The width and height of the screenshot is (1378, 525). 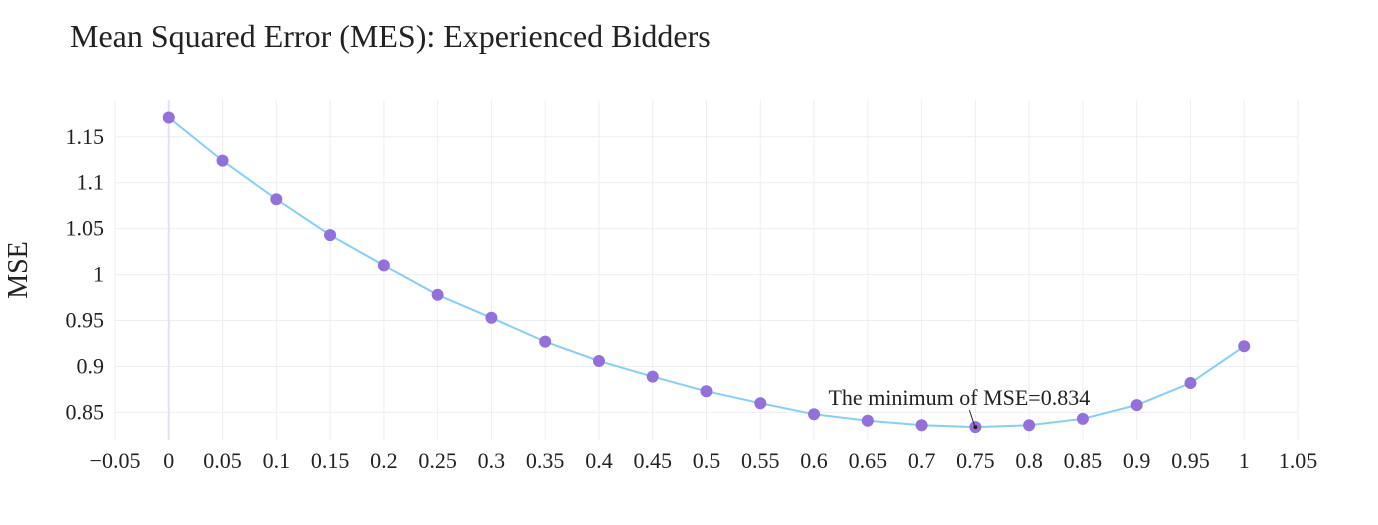 What do you see at coordinates (959, 397) in the screenshot?
I see `annotation-text: The minimum of MSE=0.834` at bounding box center [959, 397].